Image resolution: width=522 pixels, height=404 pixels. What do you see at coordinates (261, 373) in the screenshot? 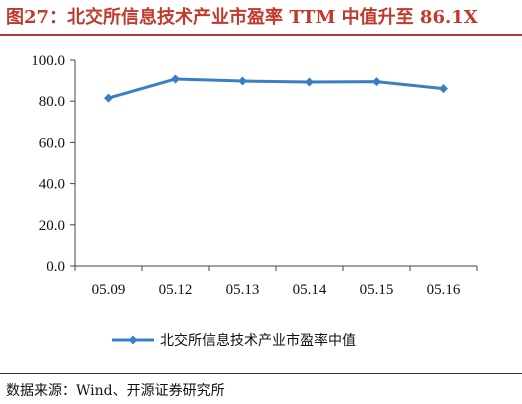
I see `footer-divider` at bounding box center [261, 373].